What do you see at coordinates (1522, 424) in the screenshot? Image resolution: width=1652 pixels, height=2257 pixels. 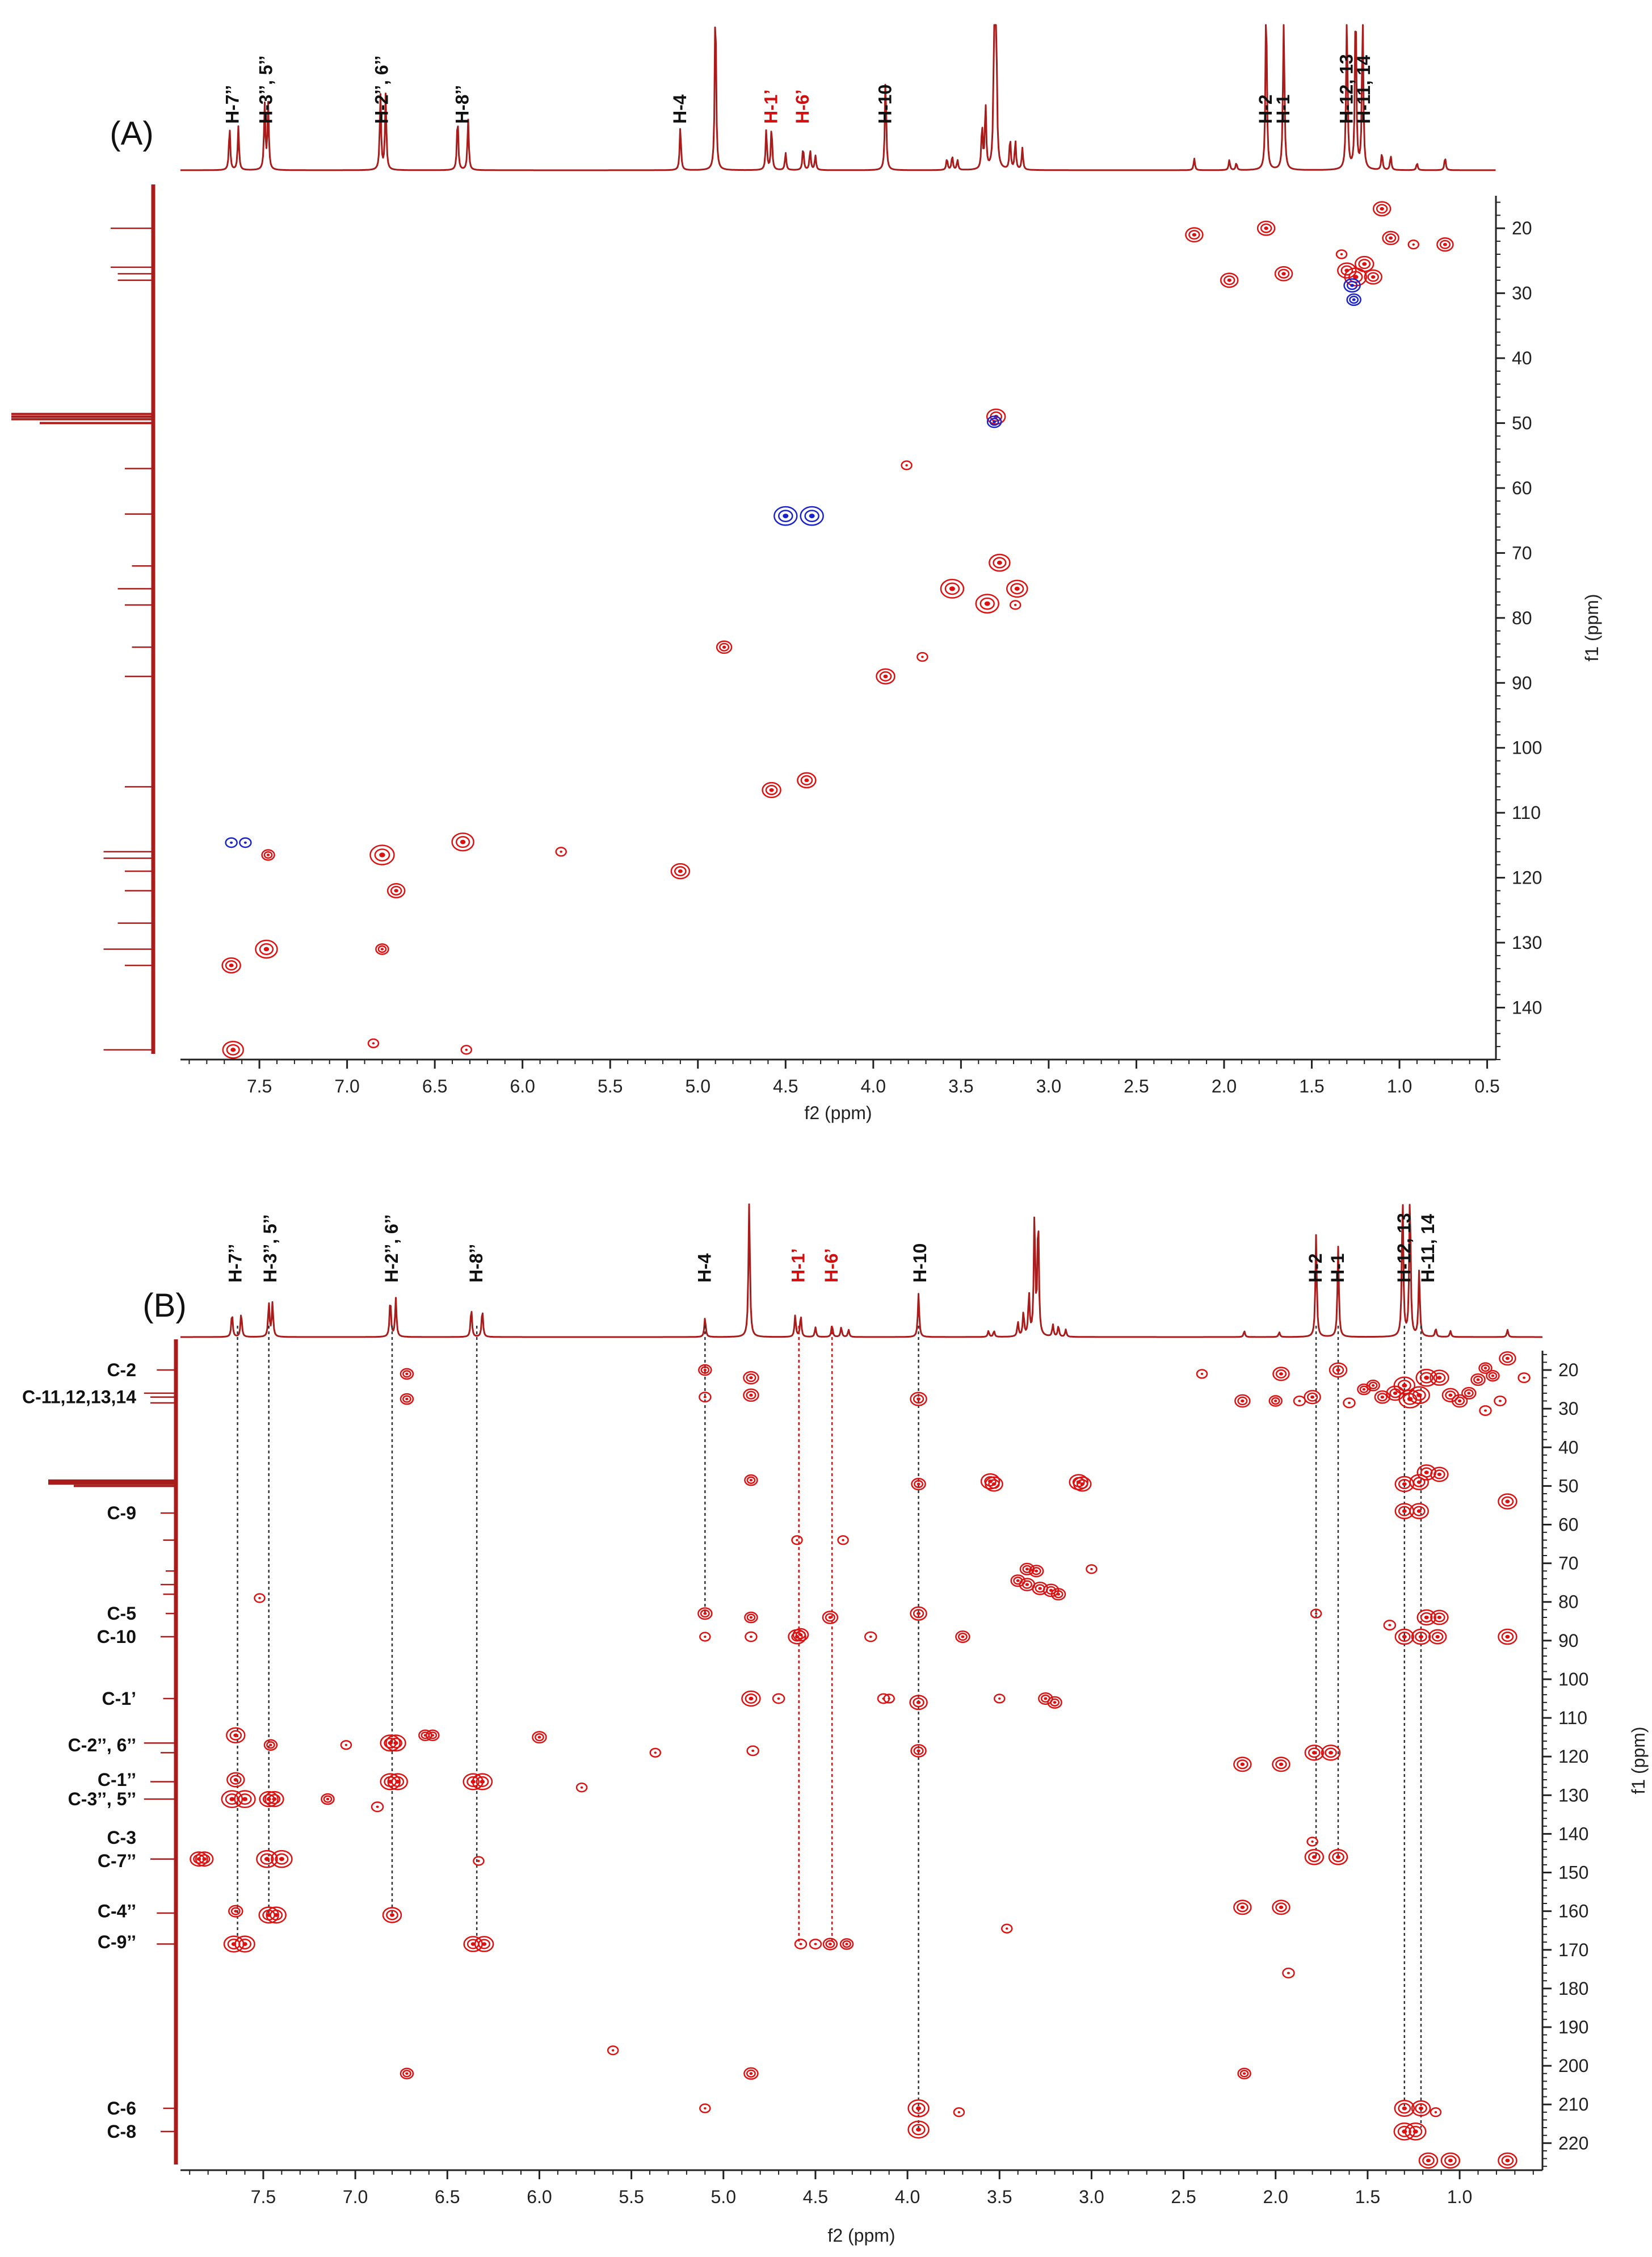 I see `y-tick-label: 50` at bounding box center [1522, 424].